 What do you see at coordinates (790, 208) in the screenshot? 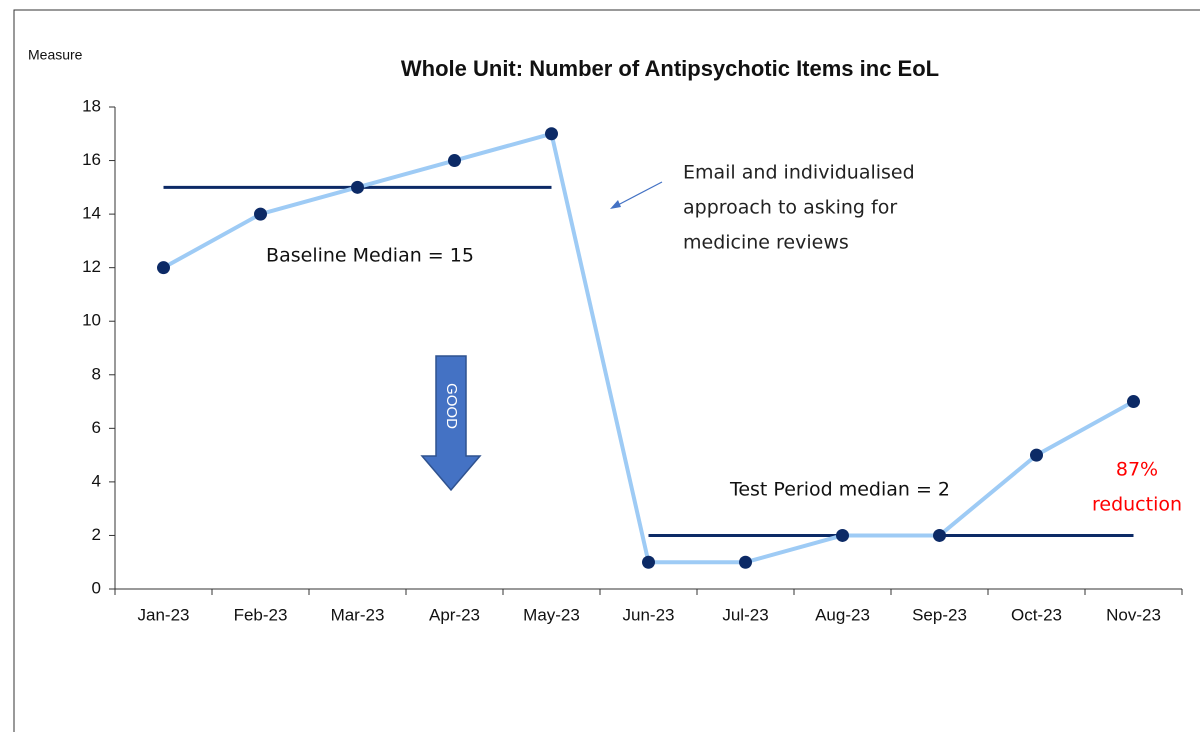
I see `annotation-line: approach to asking for` at bounding box center [790, 208].